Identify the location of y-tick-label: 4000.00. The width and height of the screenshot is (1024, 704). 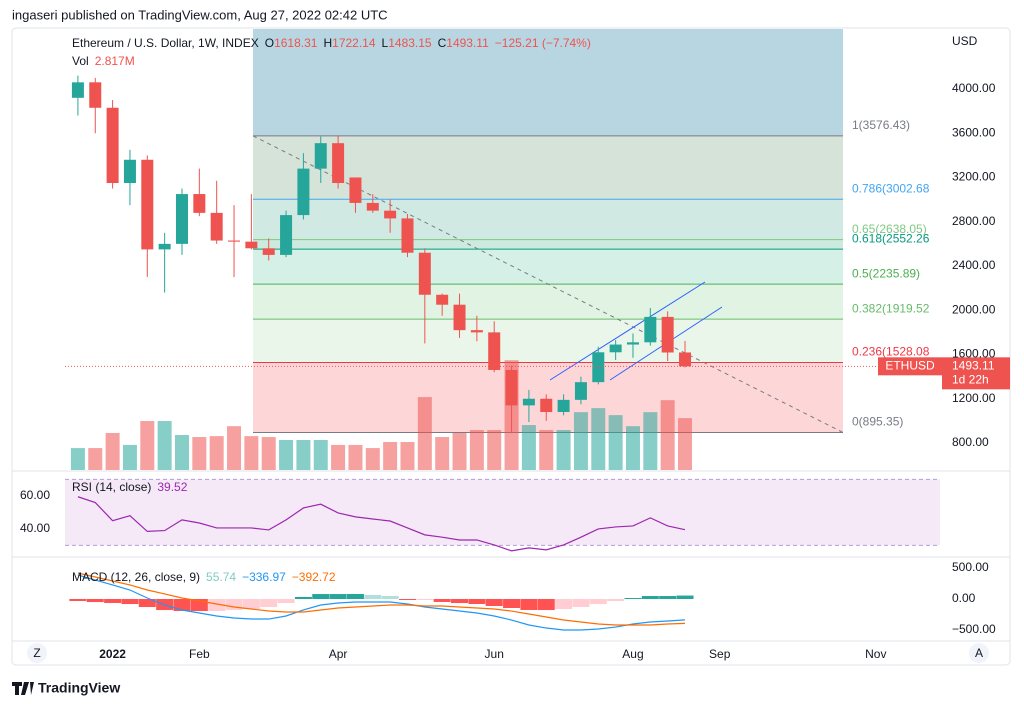
(974, 88).